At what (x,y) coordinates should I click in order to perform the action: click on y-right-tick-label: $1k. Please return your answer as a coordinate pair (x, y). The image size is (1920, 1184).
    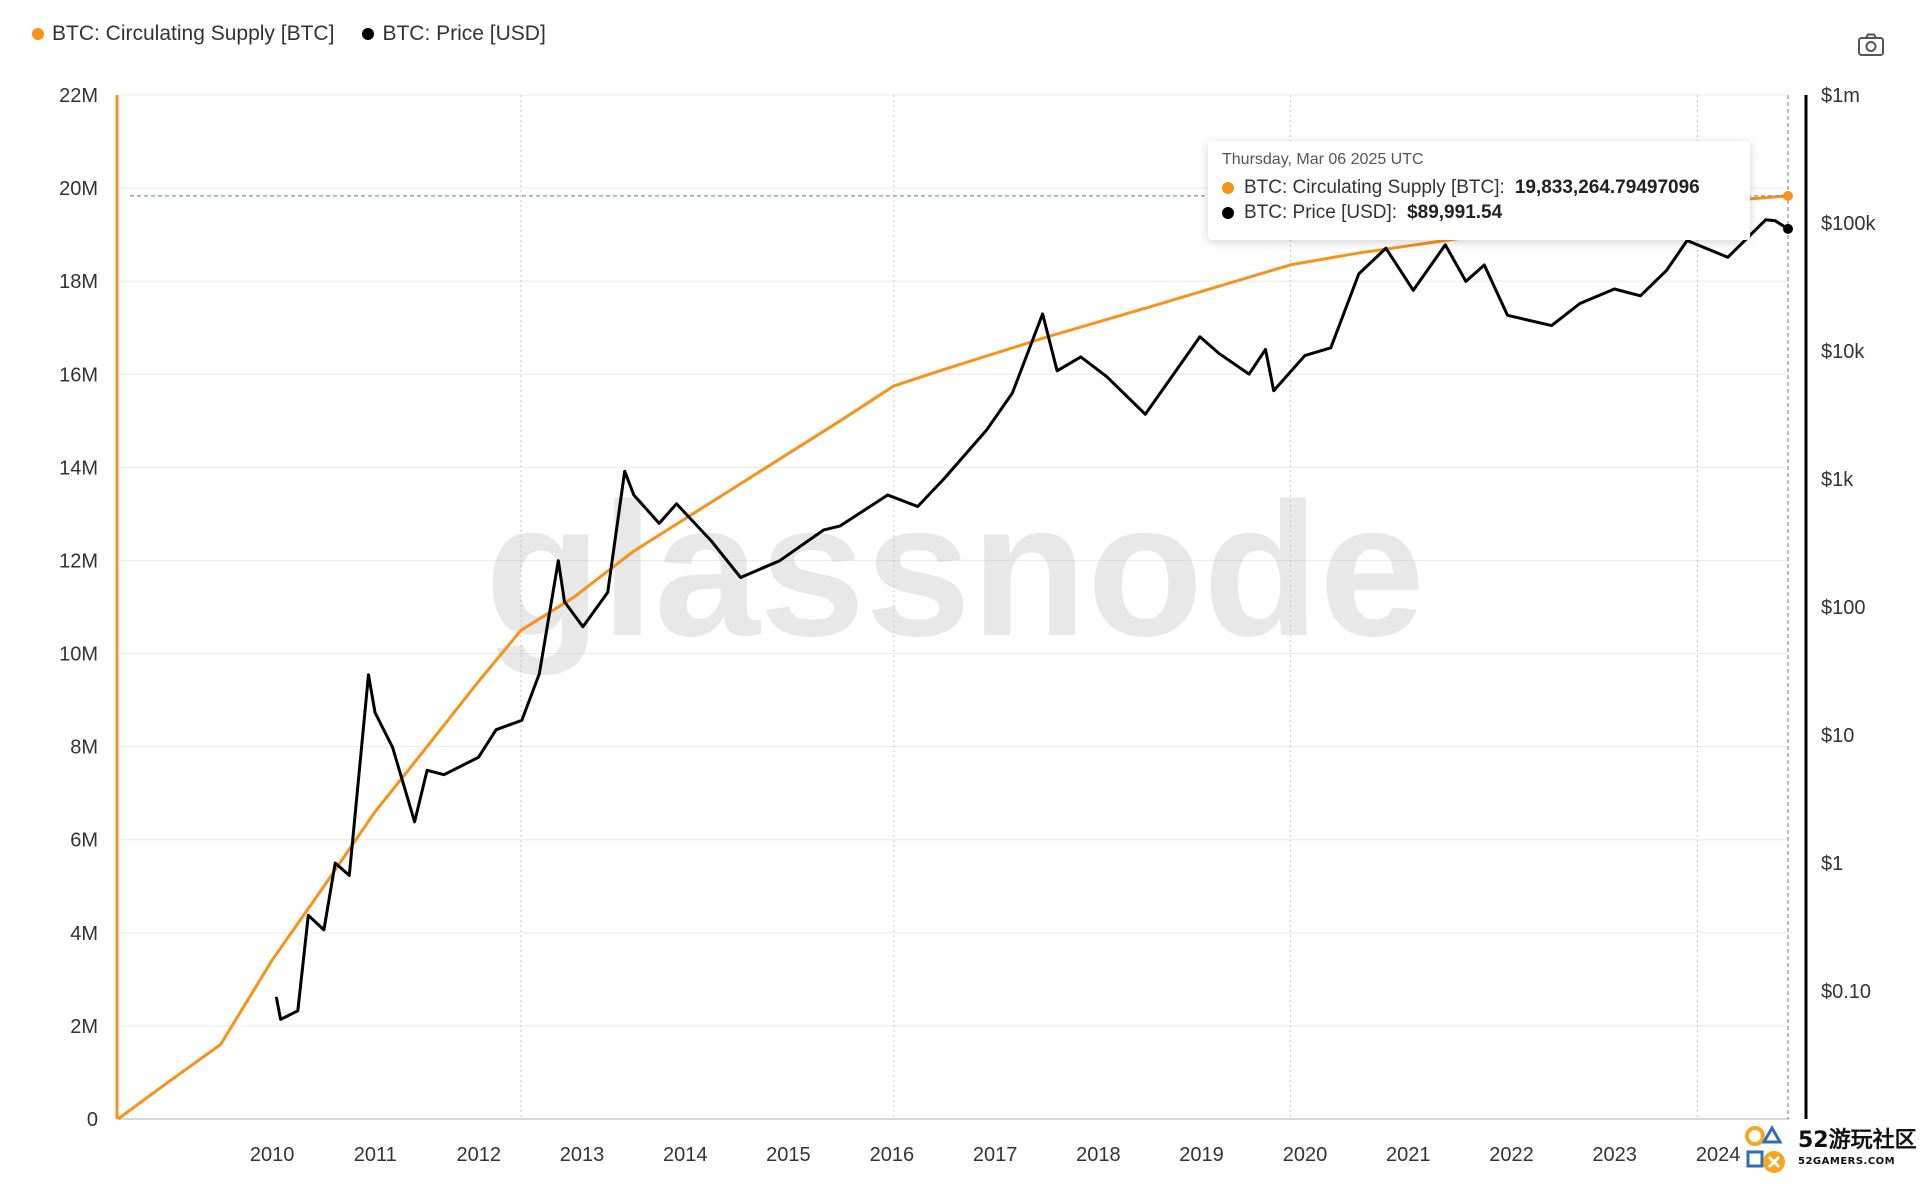
    Looking at the image, I should click on (1837, 480).